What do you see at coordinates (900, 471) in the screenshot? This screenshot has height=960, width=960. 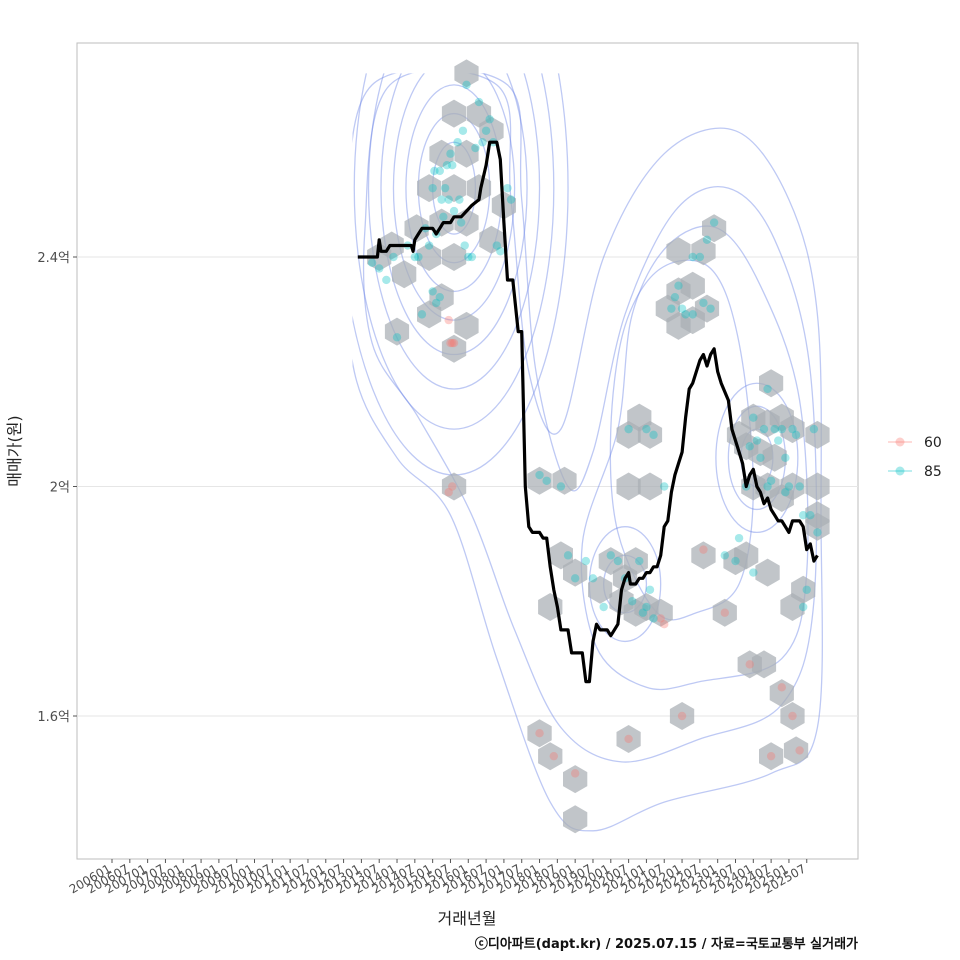 I see `legend-key-dot` at bounding box center [900, 471].